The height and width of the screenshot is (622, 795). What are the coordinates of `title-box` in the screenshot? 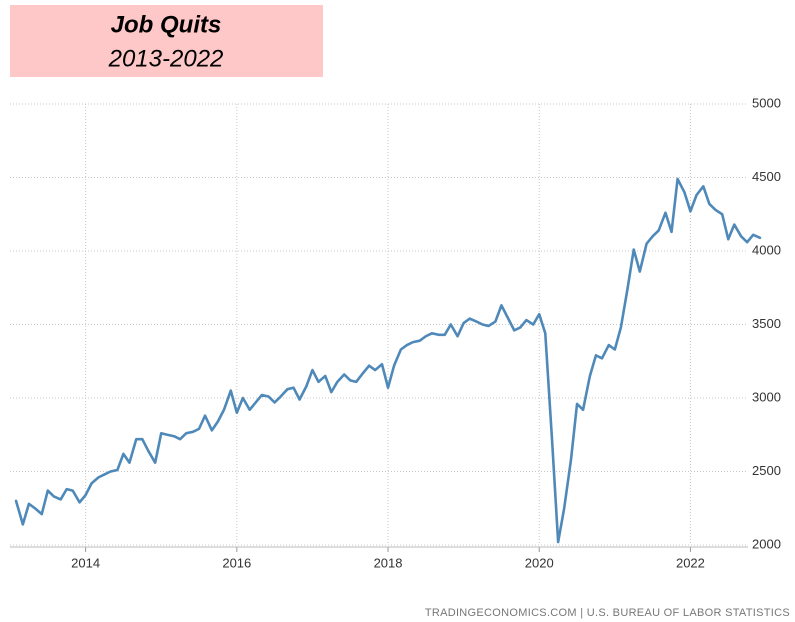 It's located at (166, 41).